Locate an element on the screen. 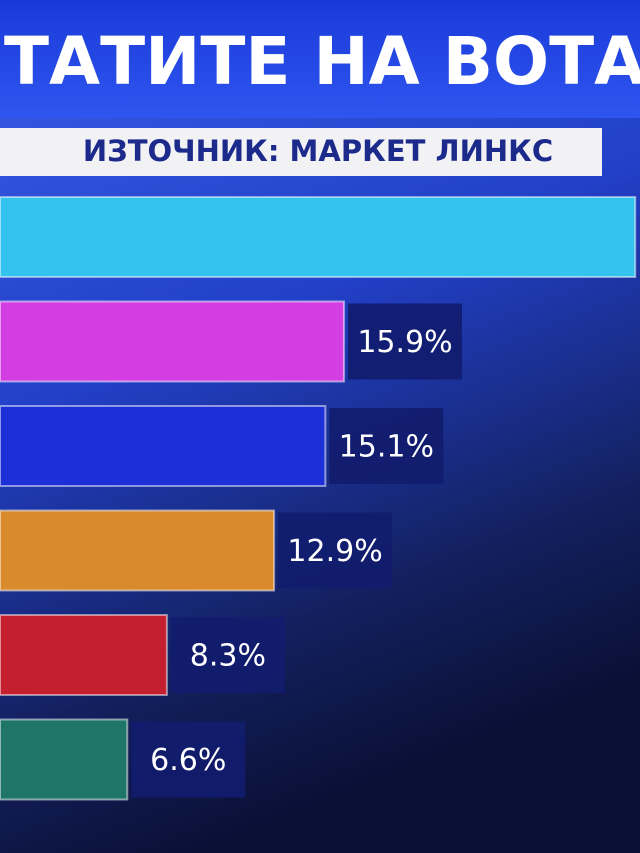  chart-title: ТАТИТЕ НА ВОТА is located at coordinates (322, 61).